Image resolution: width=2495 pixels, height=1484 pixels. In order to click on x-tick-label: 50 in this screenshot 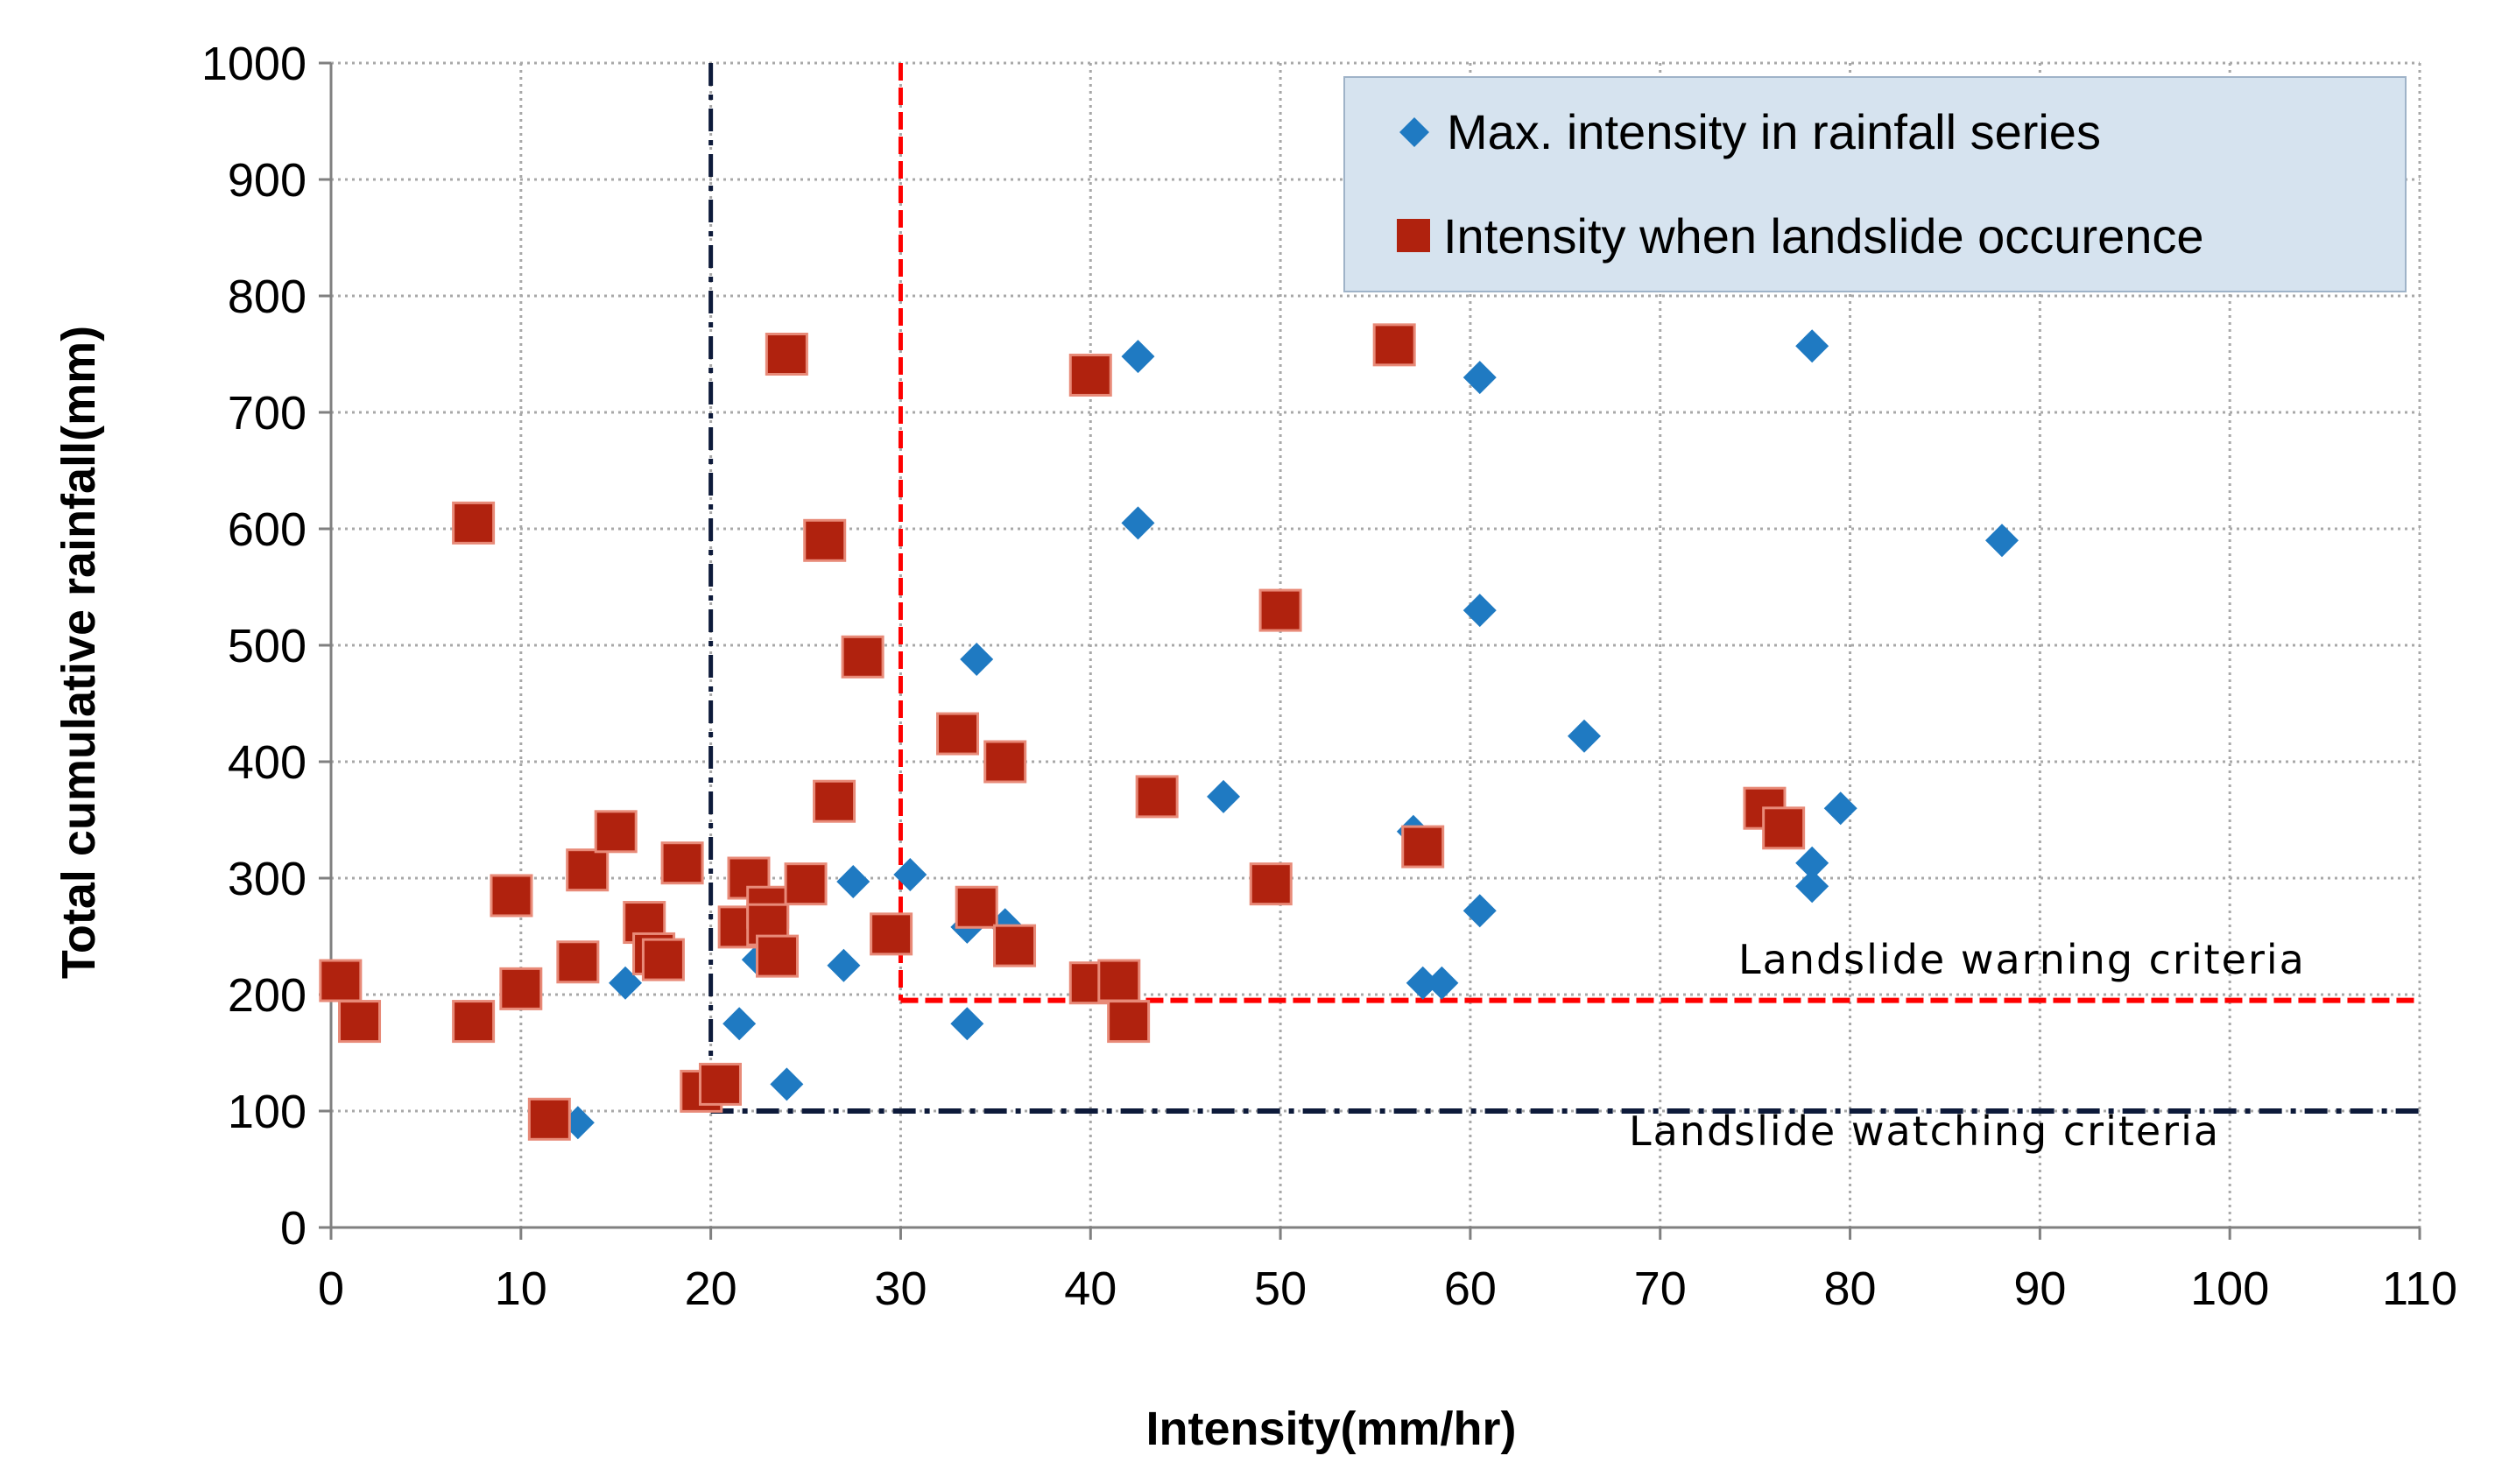, I will do `click(1280, 1288)`.